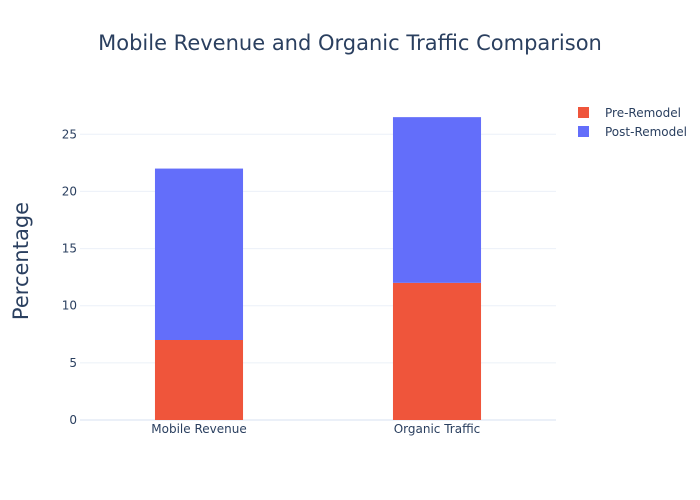 The height and width of the screenshot is (500, 700). What do you see at coordinates (69, 277) in the screenshot?
I see `y-axis: 0 5 10 15 20 25` at bounding box center [69, 277].